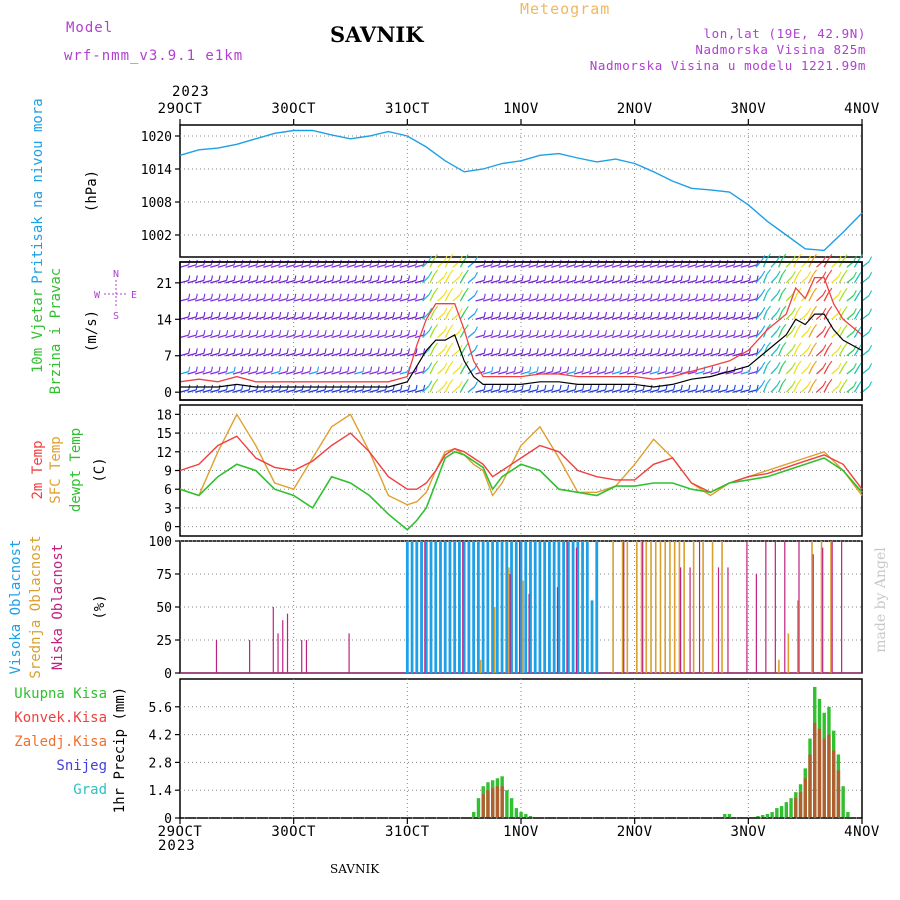  What do you see at coordinates (521, 490) in the screenshot?
I see `dewpoint-line` at bounding box center [521, 490].